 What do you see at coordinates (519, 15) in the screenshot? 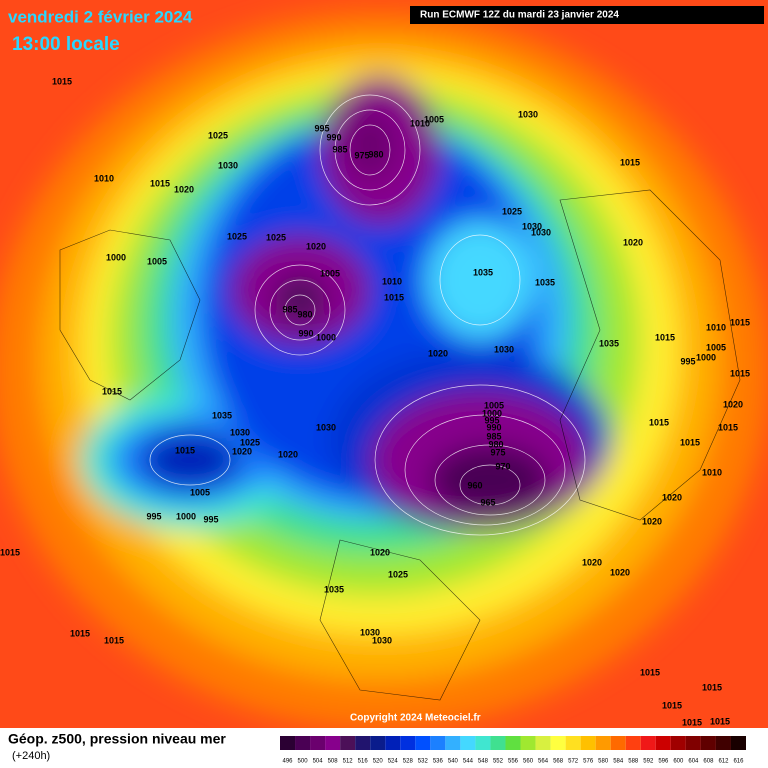
I see `run-label: Run ECMWF 12Z du mardi 23 janvier 2024` at bounding box center [519, 15].